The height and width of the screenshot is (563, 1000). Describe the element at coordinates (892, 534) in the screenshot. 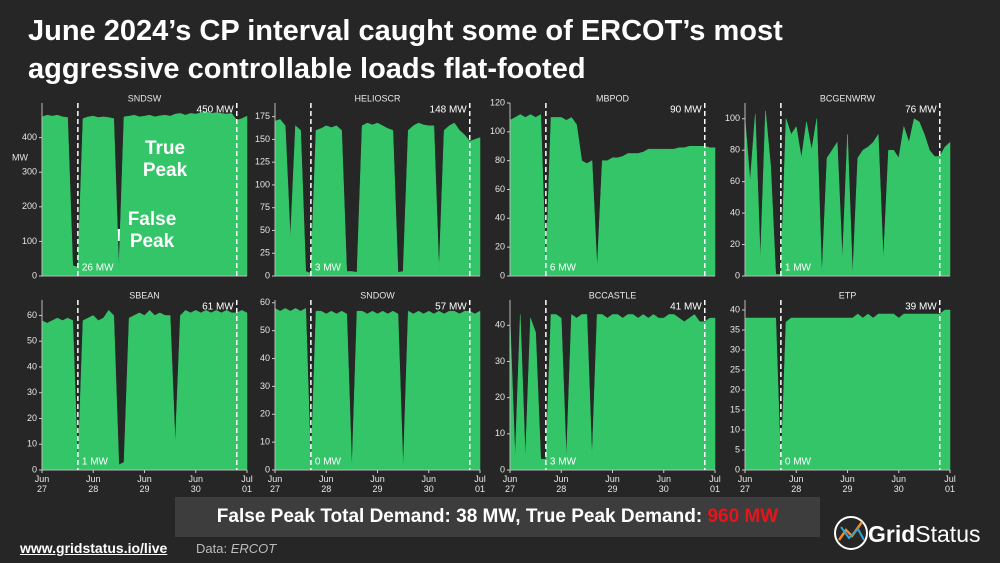

I see `logo-name-1: Grid` at that location.